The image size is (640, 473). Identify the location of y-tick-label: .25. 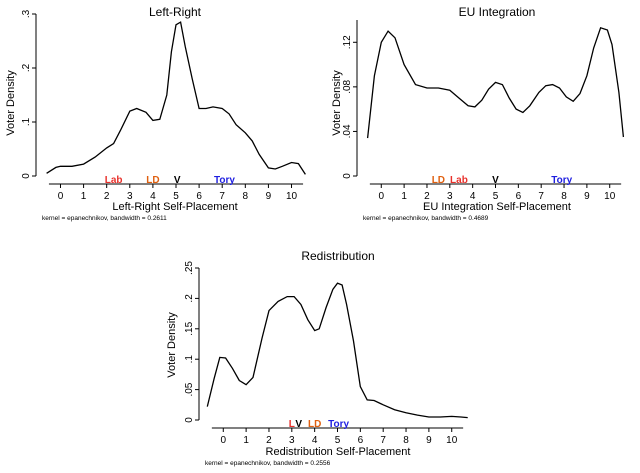
(189, 268).